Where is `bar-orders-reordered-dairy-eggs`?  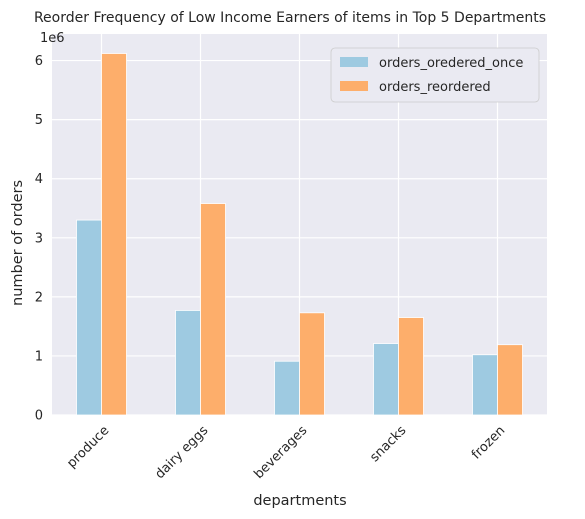 bar-orders-reordered-dairy-eggs is located at coordinates (213, 309).